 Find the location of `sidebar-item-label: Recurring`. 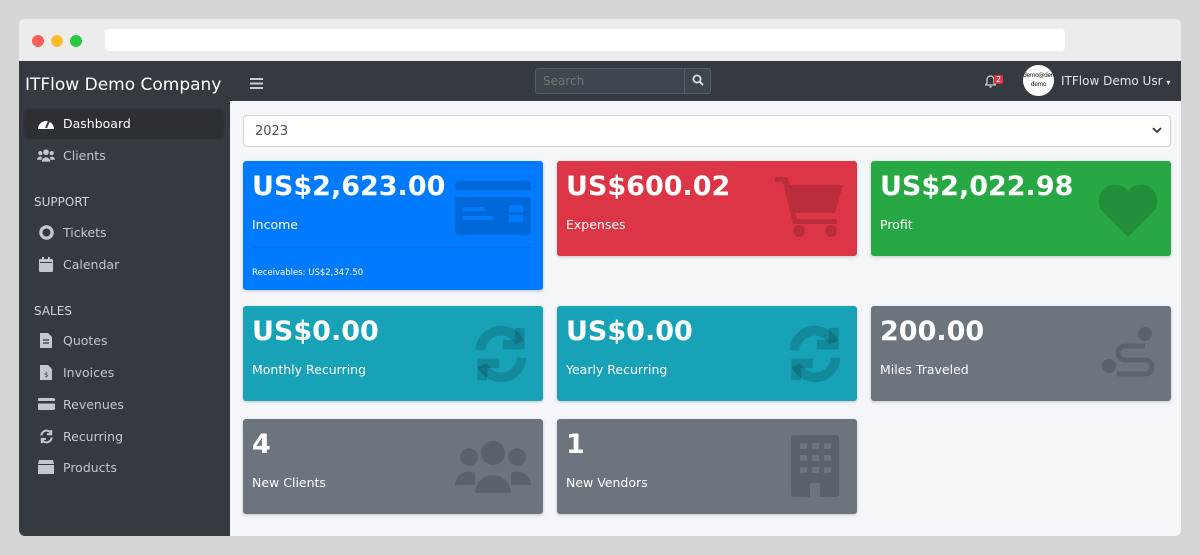

sidebar-item-label: Recurring is located at coordinates (93, 436).